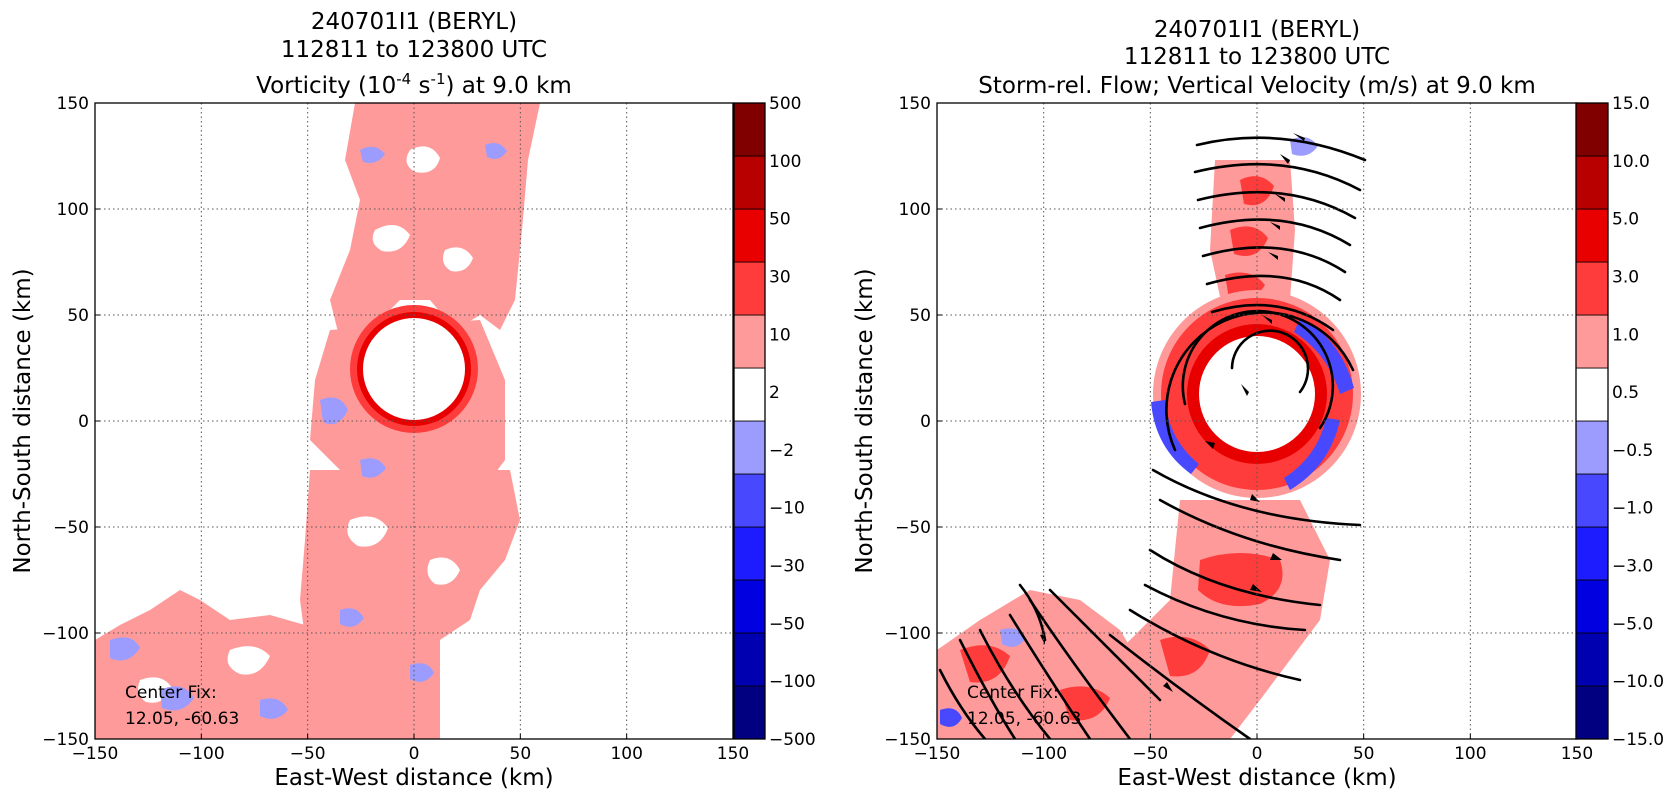  Describe the element at coordinates (1257, 394) in the screenshot. I see `velocity-eye` at that location.